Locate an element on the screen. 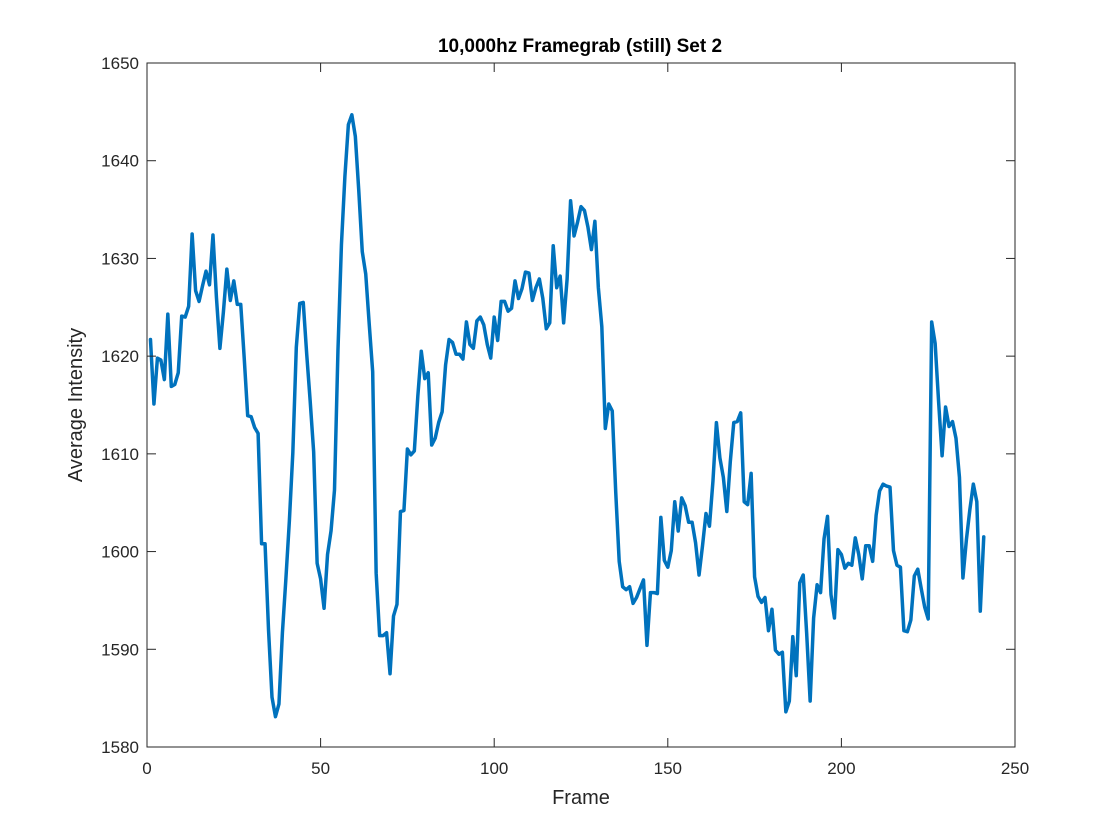  y-tick-label: 1610 is located at coordinates (120, 454).